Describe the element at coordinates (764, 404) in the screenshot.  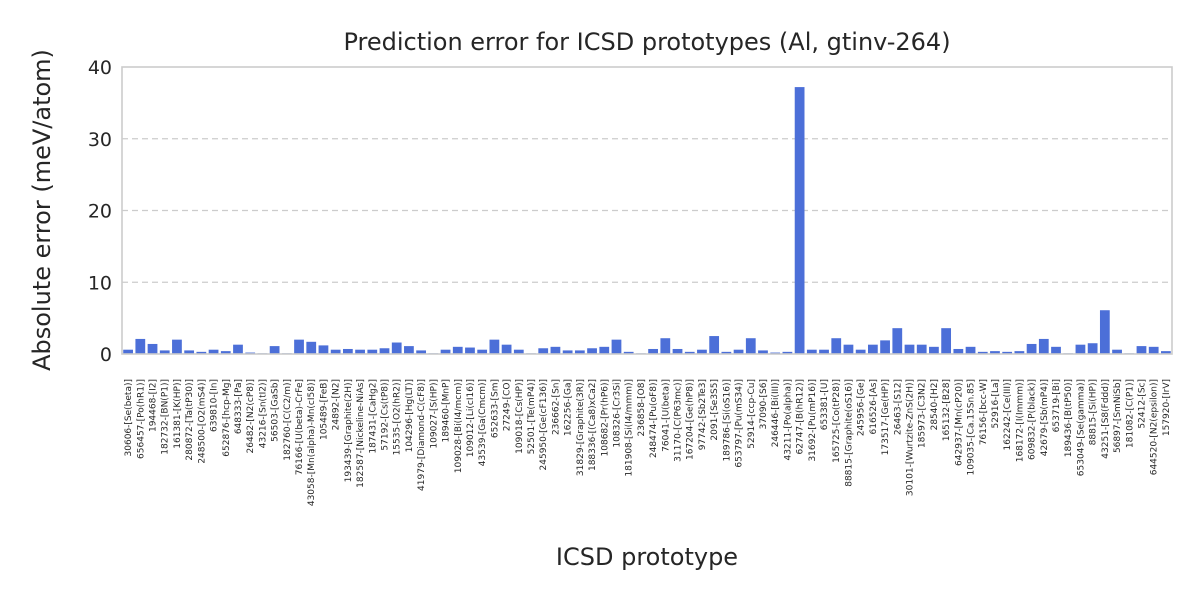
I see `x-tick-label: 37090-[S6]` at that location.